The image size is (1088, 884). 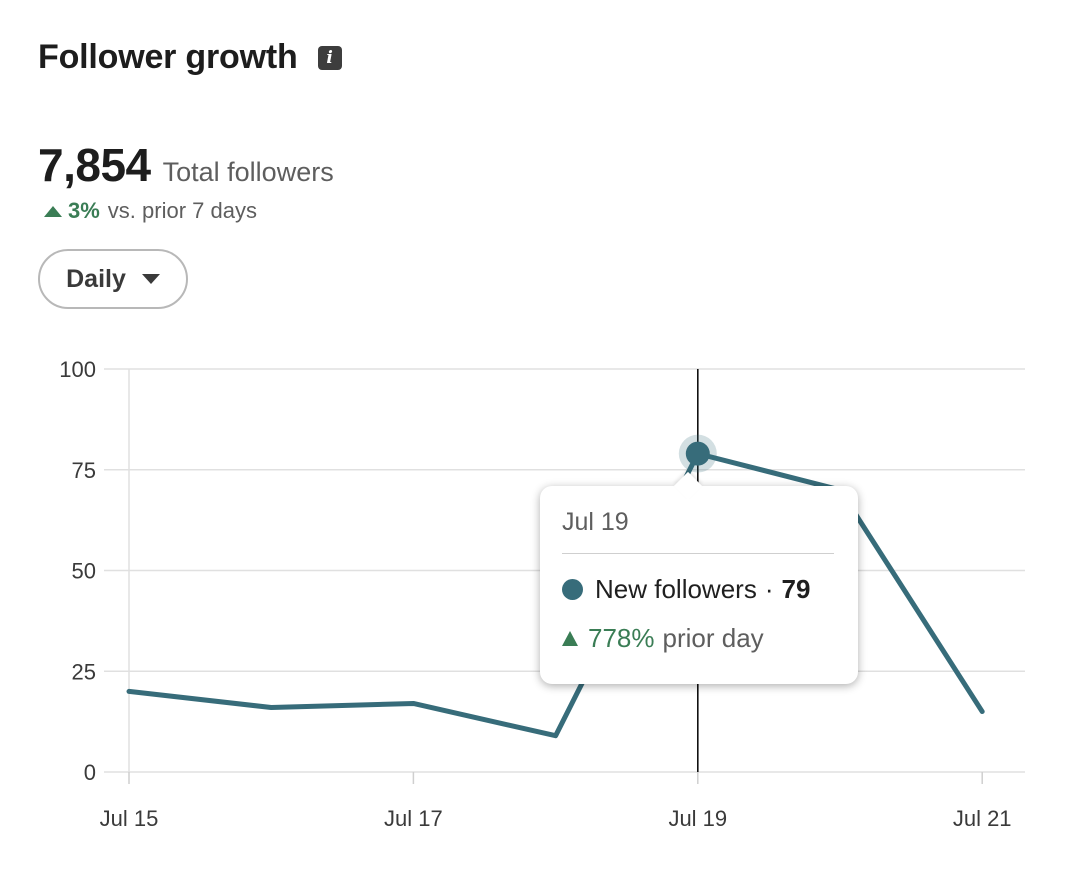 I want to click on x-tick-label: Jul 21, so click(x=982, y=818).